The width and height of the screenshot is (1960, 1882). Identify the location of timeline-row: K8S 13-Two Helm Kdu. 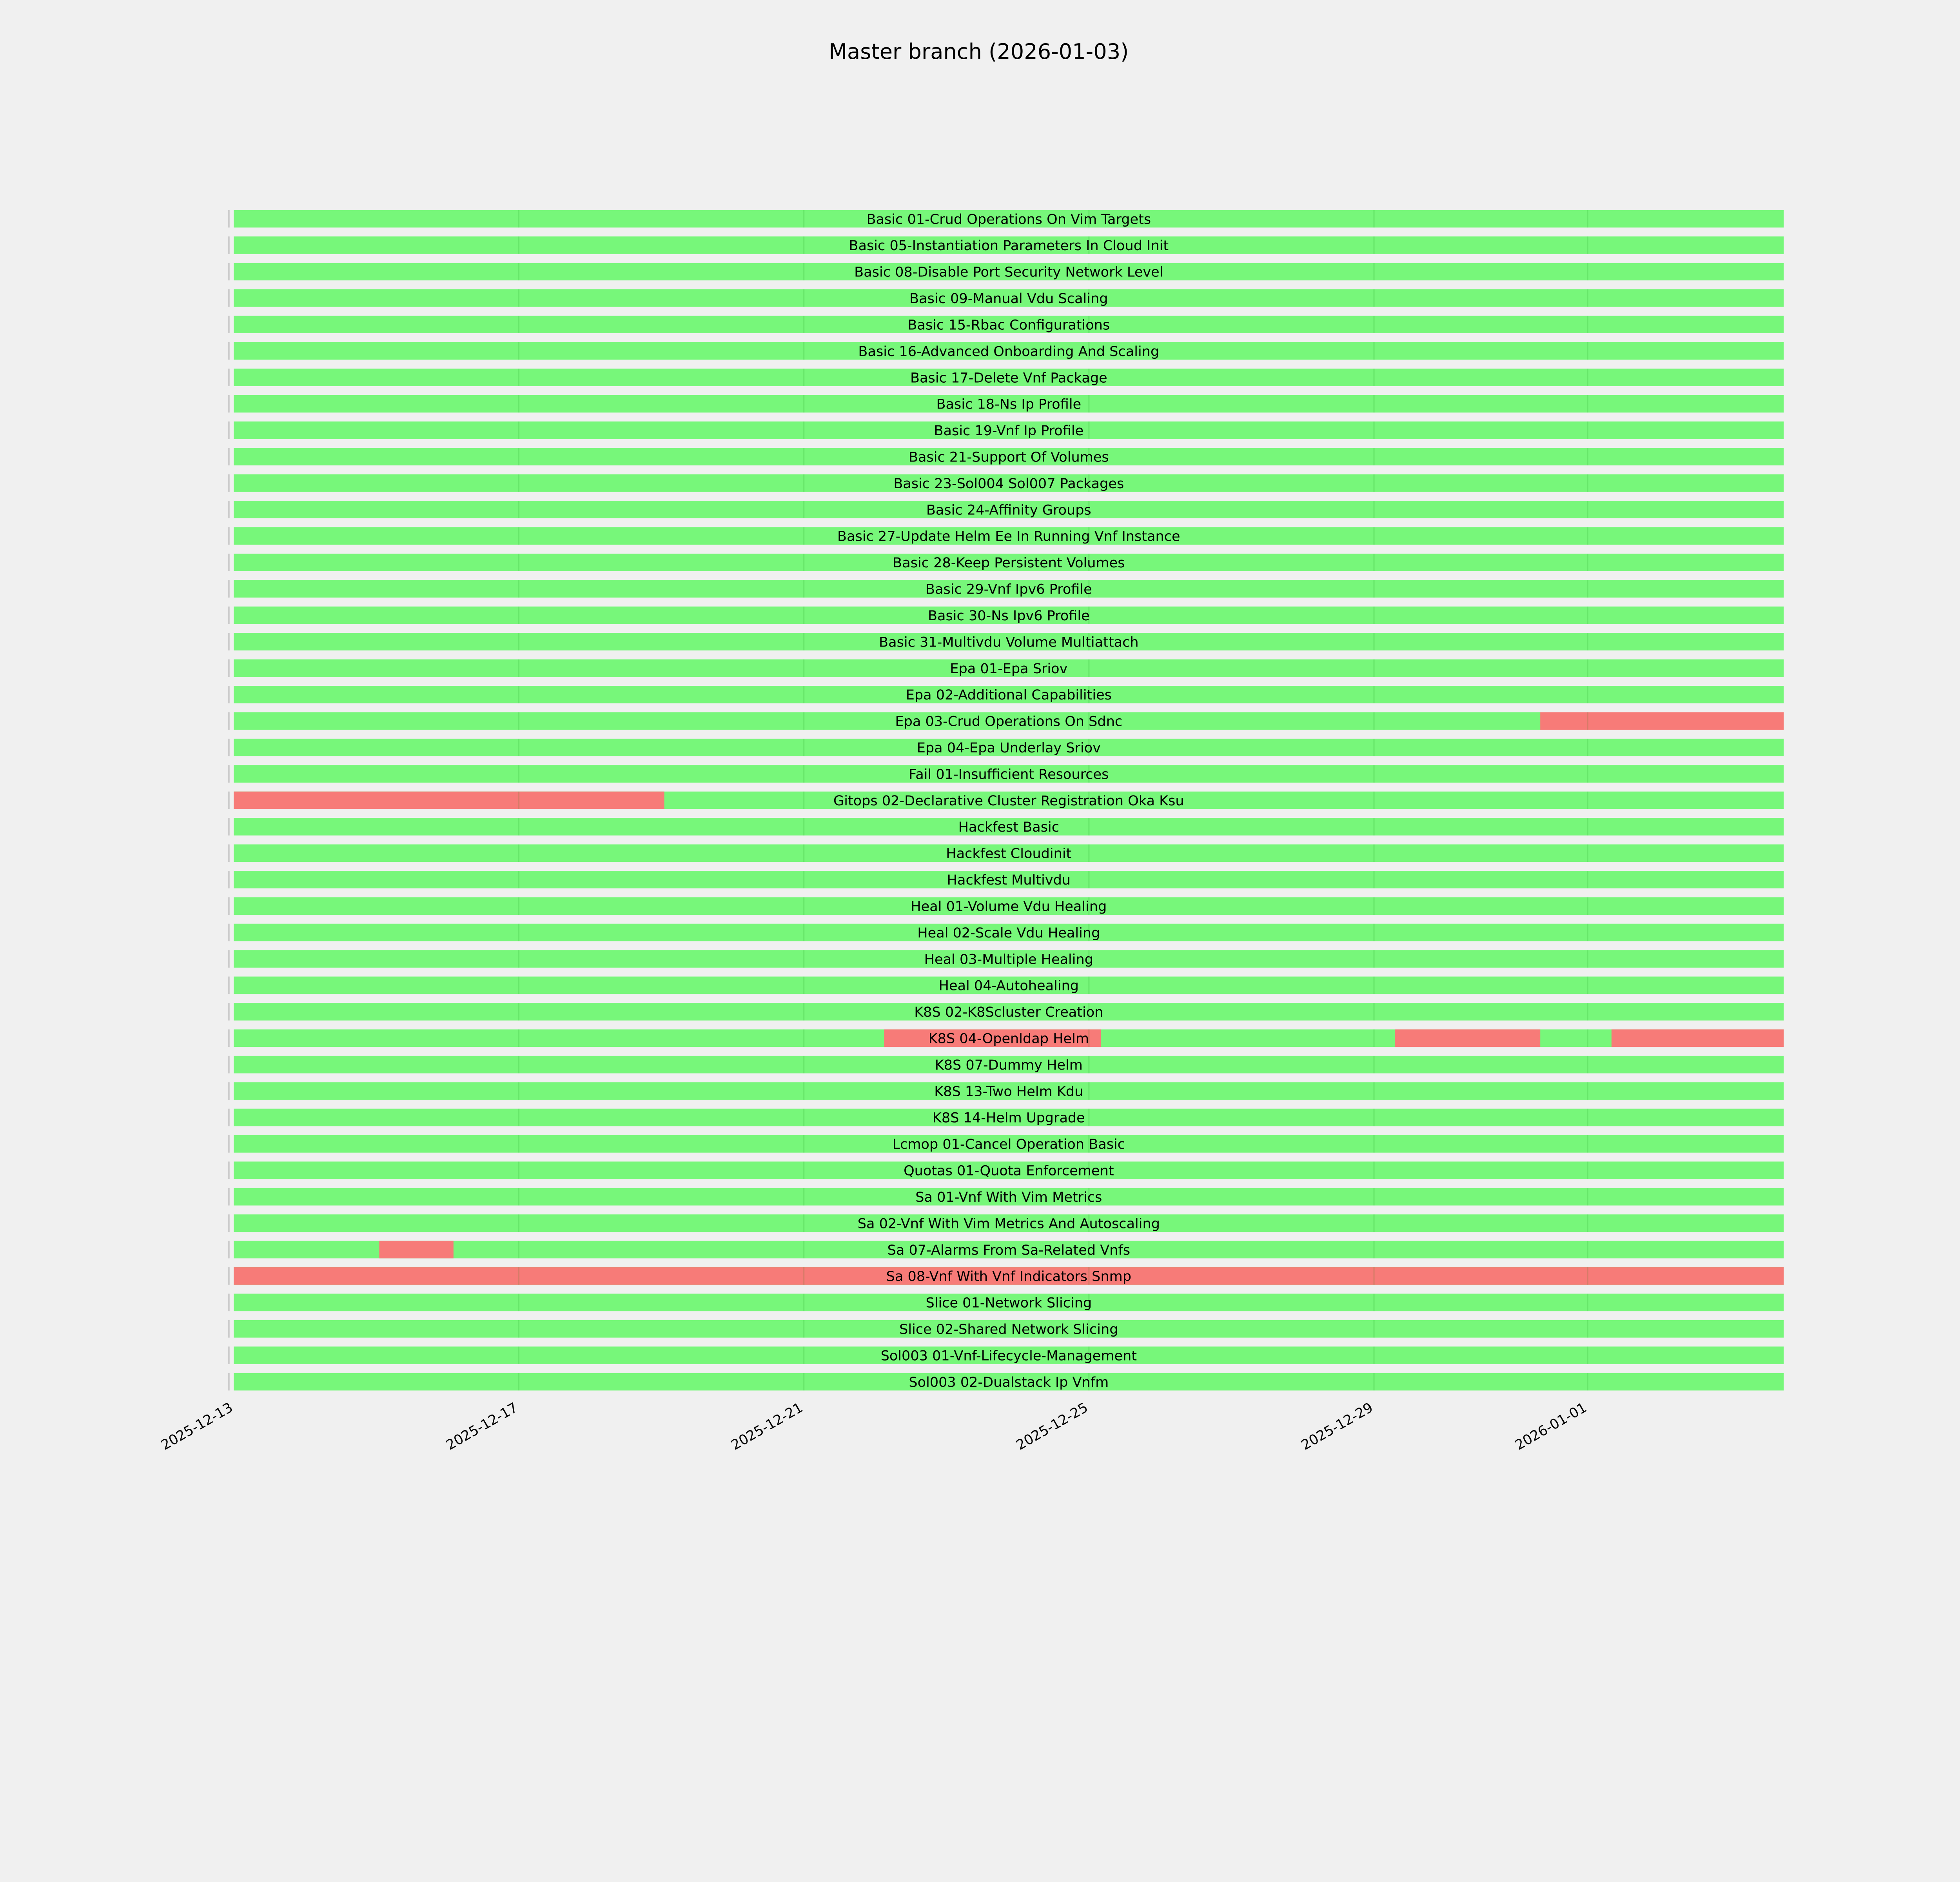
(1006, 1091).